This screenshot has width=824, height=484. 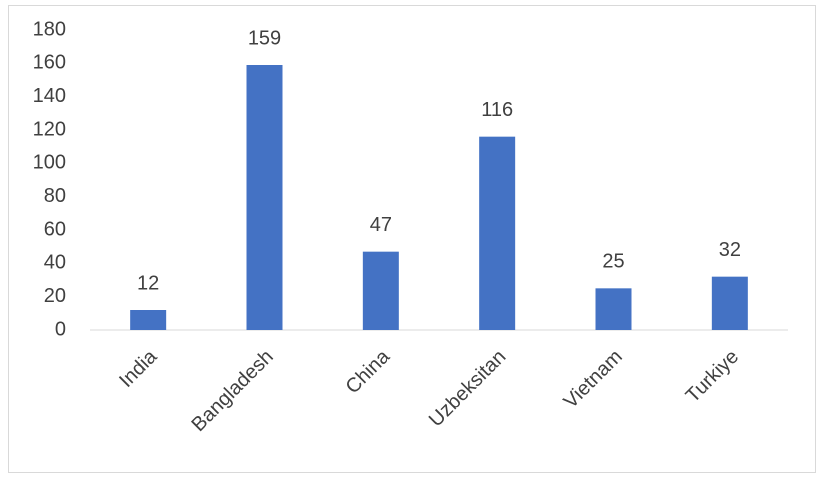 What do you see at coordinates (49, 96) in the screenshot?
I see `y-tick-label: 140` at bounding box center [49, 96].